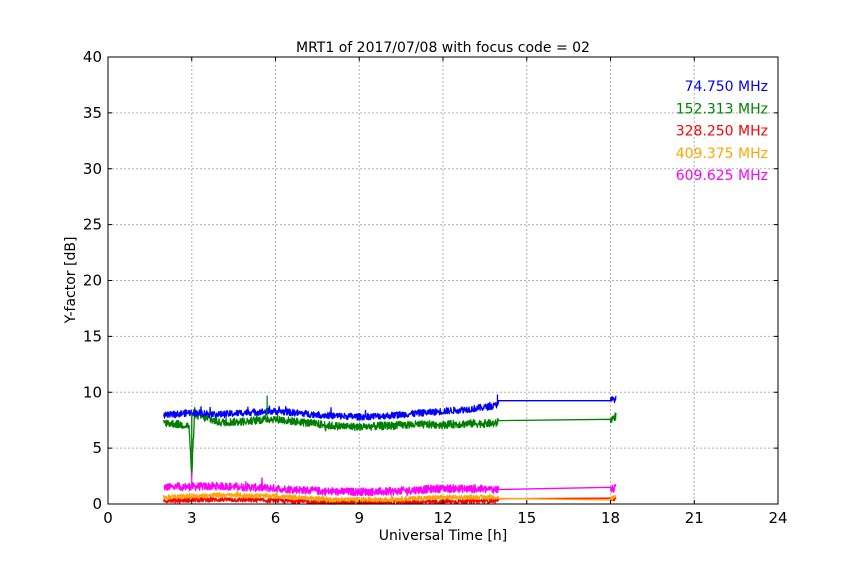  What do you see at coordinates (276, 518) in the screenshot?
I see `x-tick-label: 6` at bounding box center [276, 518].